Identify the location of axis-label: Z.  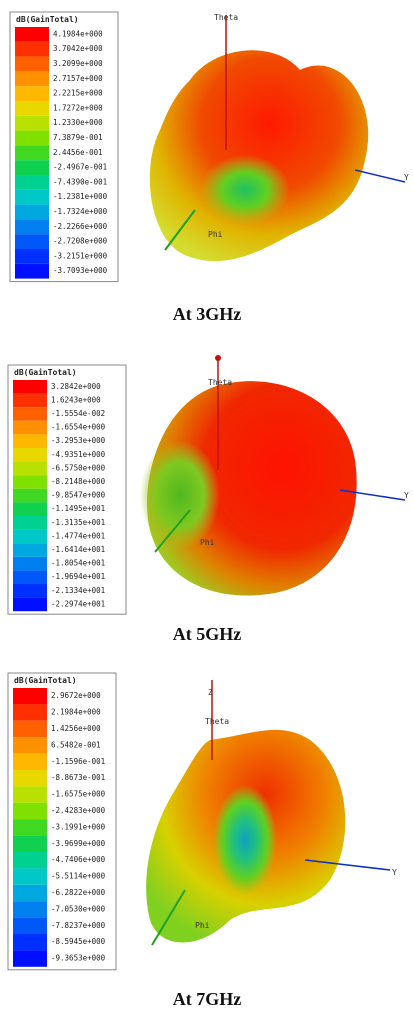
(210, 692).